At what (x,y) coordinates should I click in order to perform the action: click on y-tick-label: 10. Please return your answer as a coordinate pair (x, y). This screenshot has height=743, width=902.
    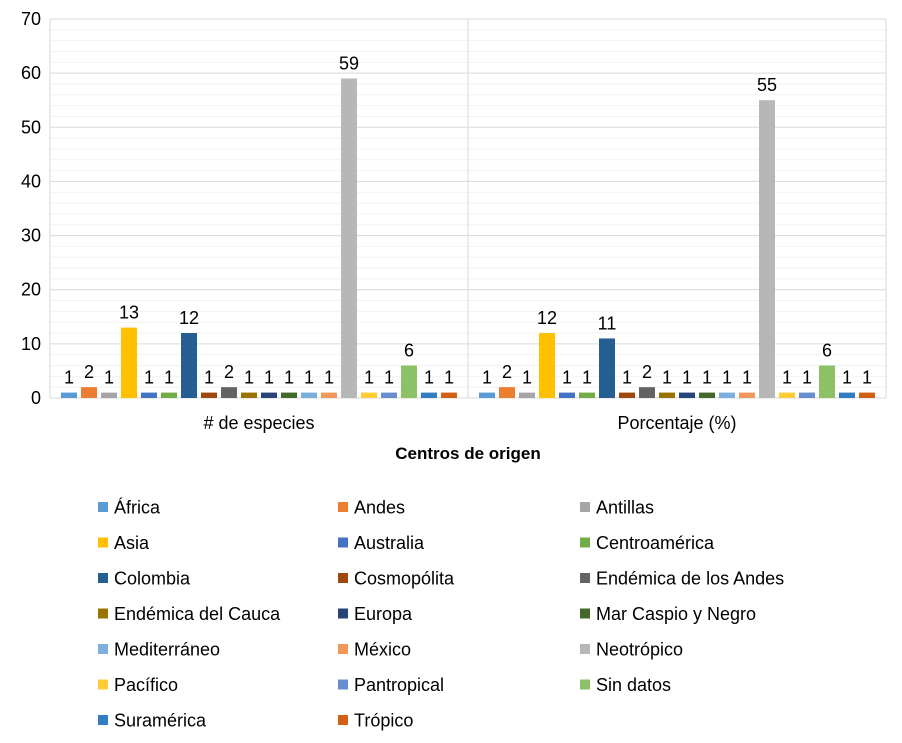
    Looking at the image, I should click on (31, 344).